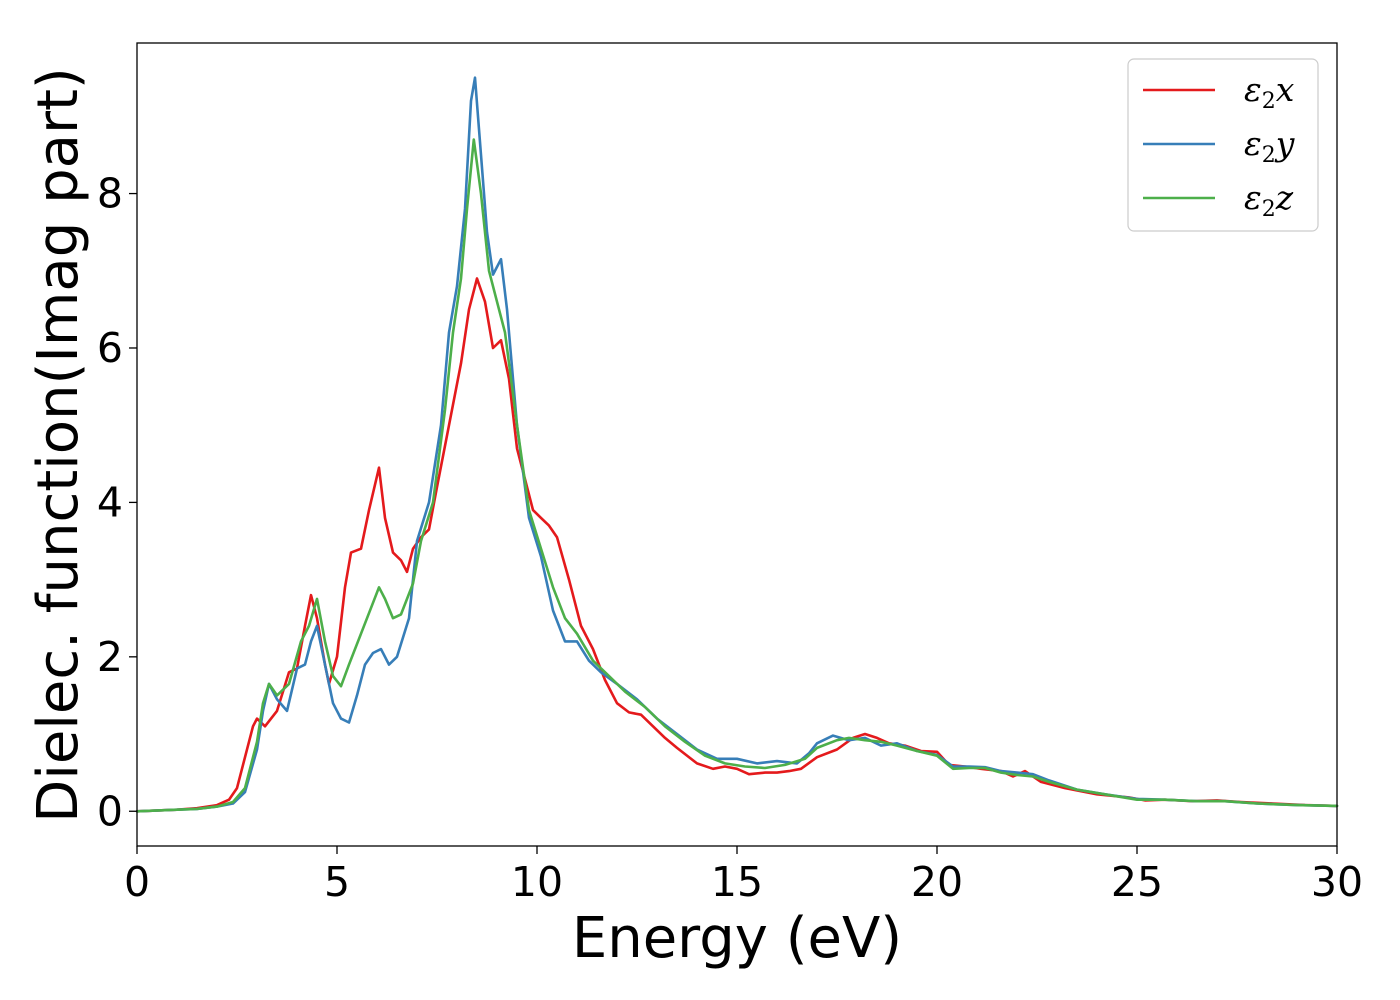 The width and height of the screenshot is (1400, 1000). I want to click on y-tick-label: 6, so click(110, 348).